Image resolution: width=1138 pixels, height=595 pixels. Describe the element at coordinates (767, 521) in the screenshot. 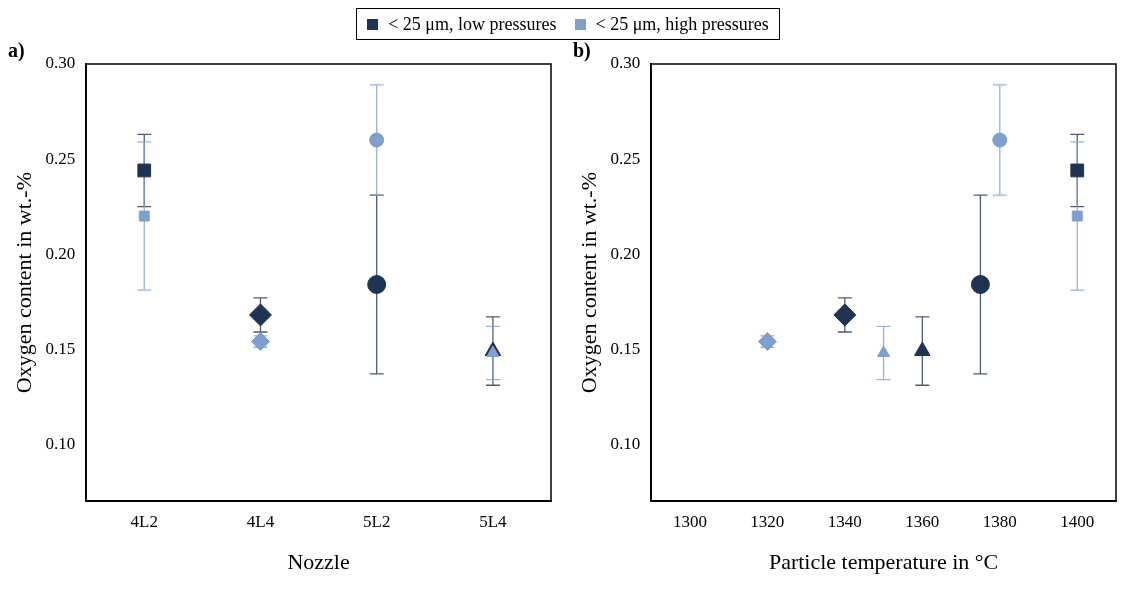

I see `x-tick-label: 1320` at that location.